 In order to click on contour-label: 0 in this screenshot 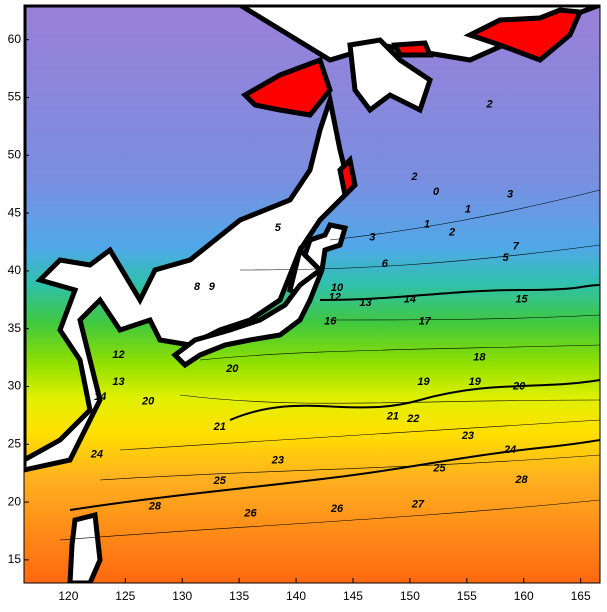, I will do `click(436, 192)`.